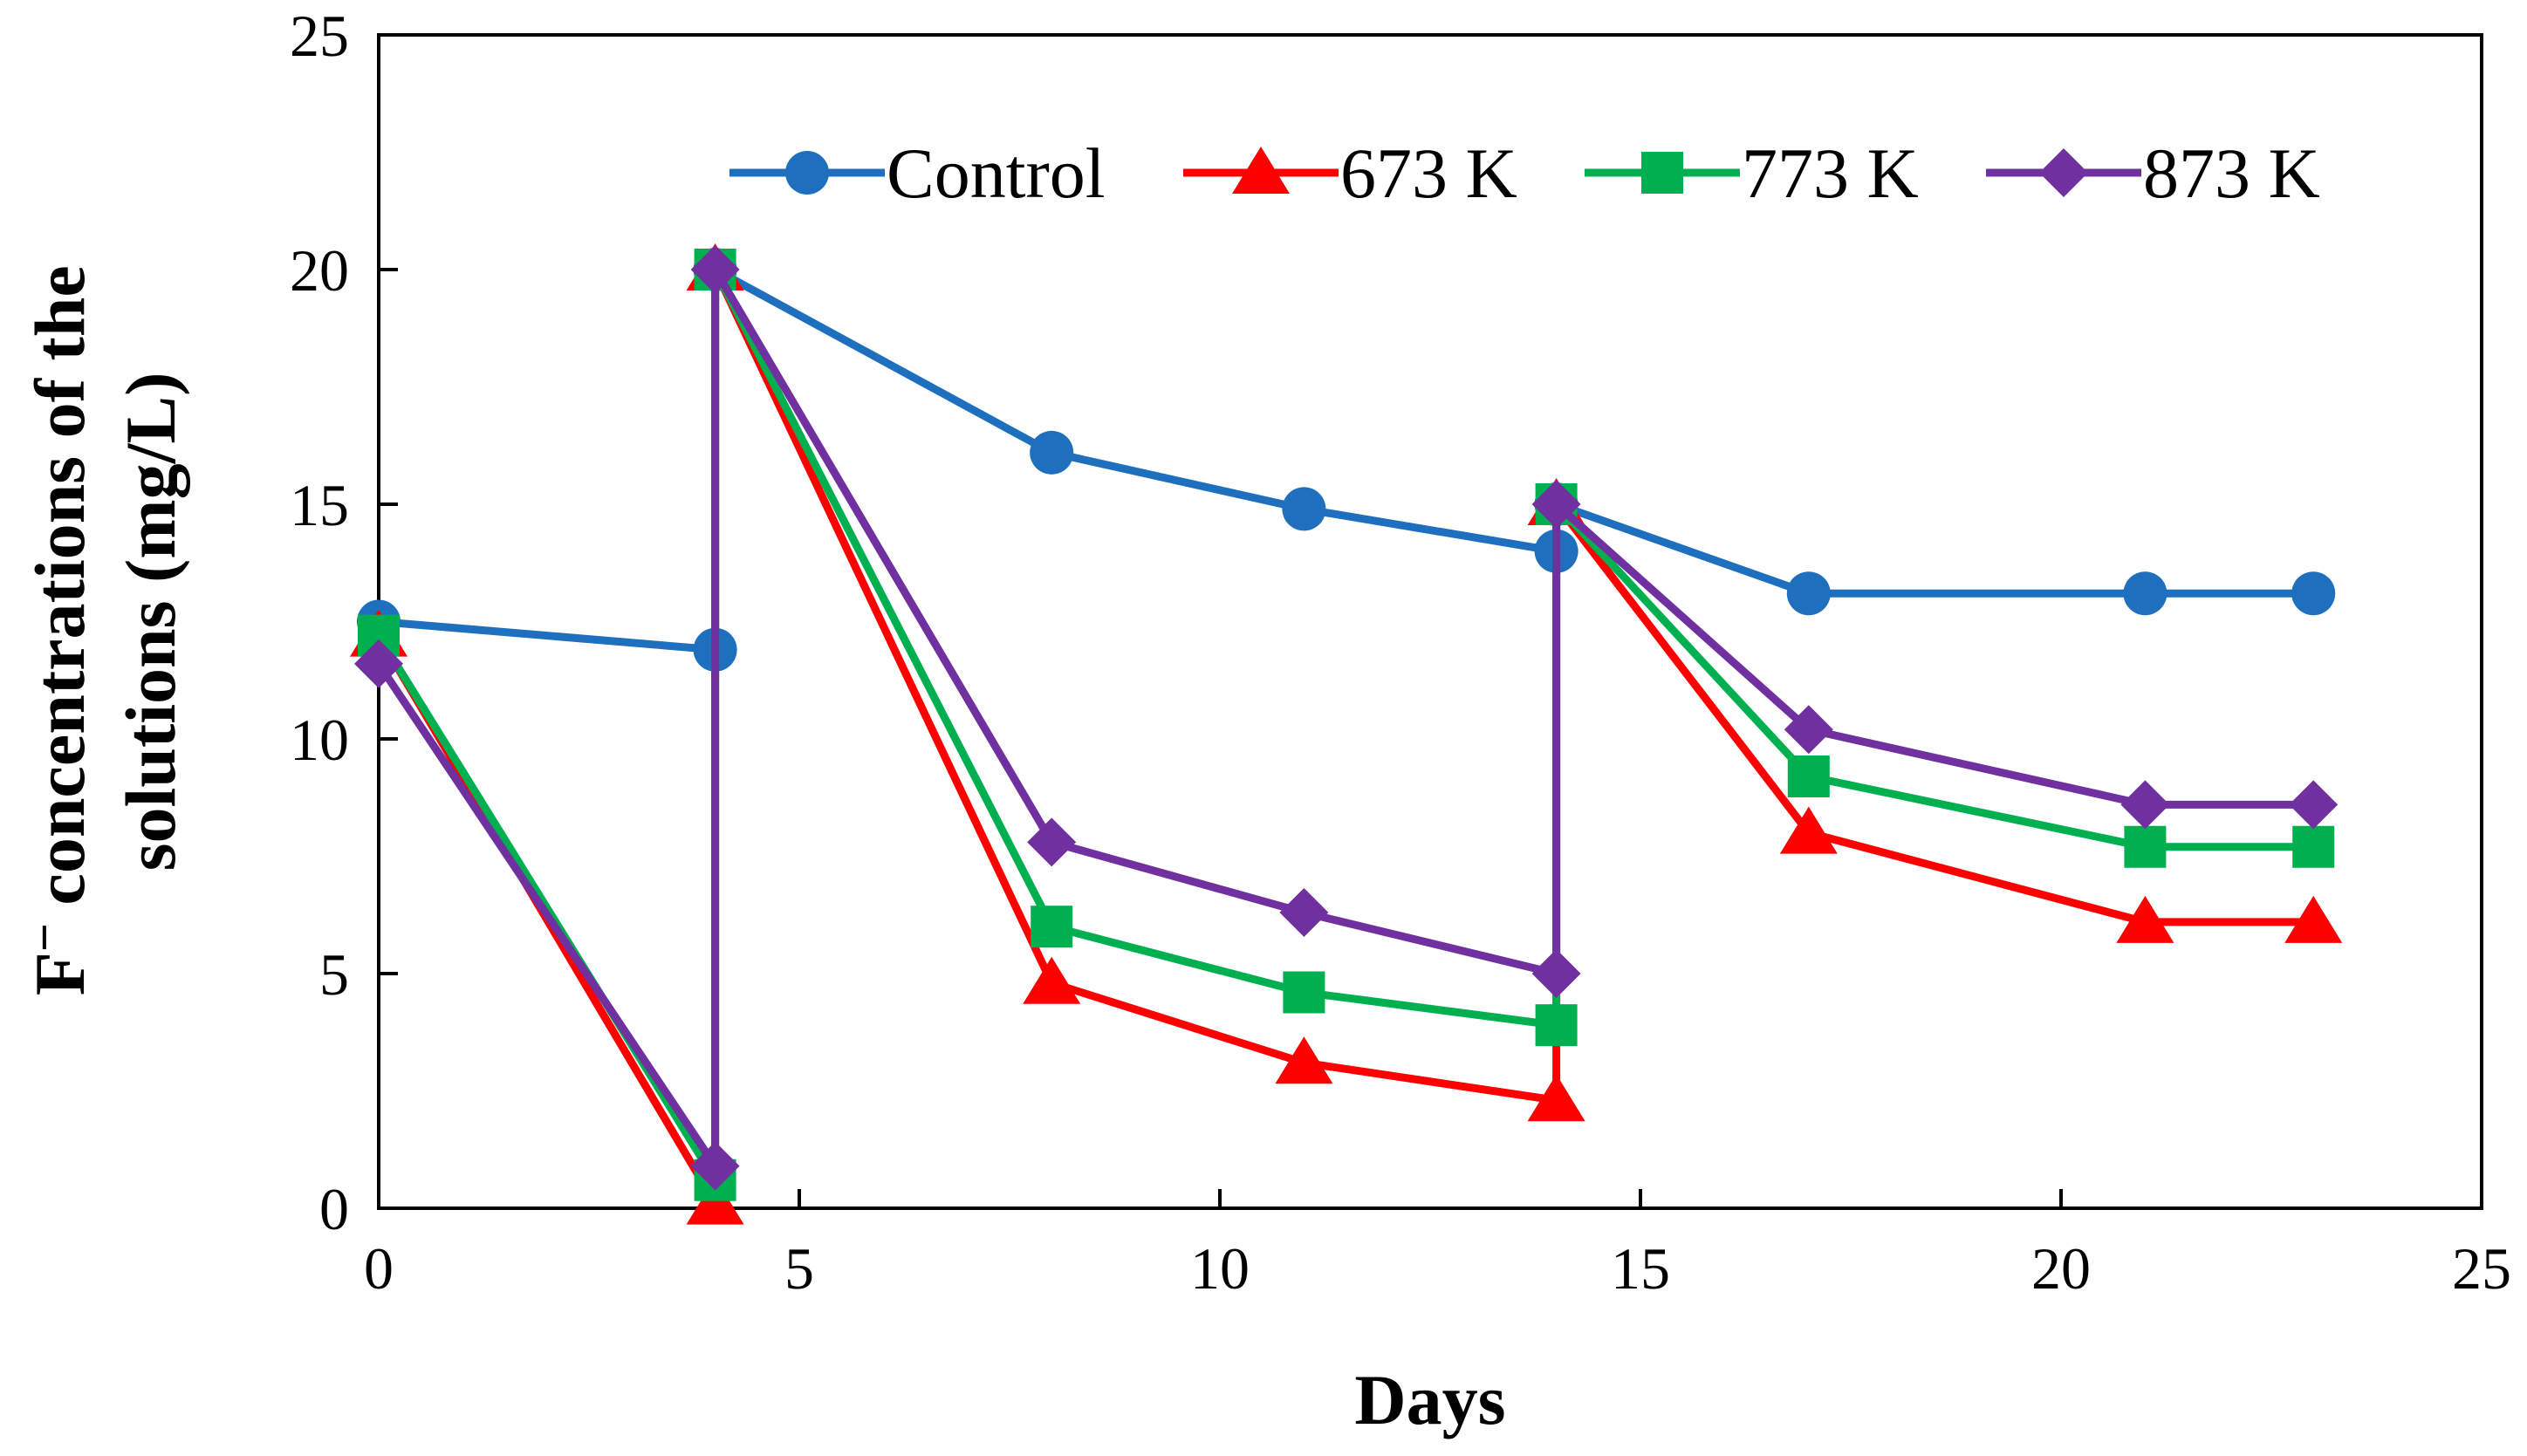 The width and height of the screenshot is (2527, 1456). Describe the element at coordinates (1641, 1268) in the screenshot. I see `x-tick-label: 15` at that location.